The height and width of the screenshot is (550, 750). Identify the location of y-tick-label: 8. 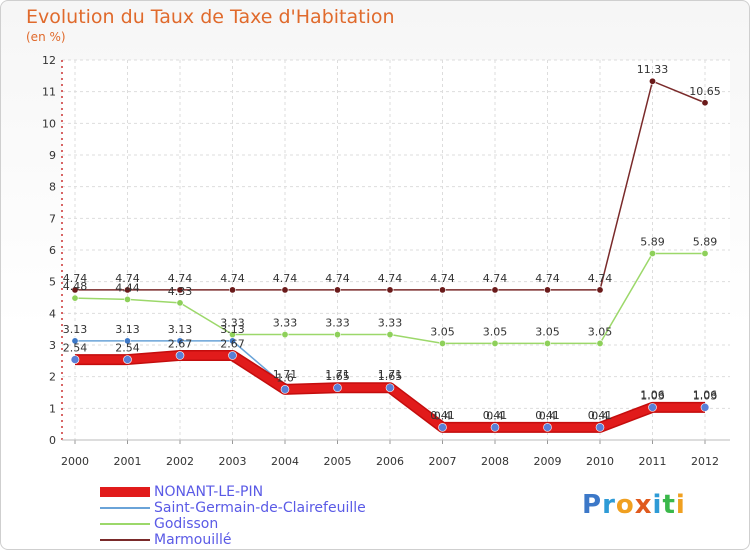
(52, 187).